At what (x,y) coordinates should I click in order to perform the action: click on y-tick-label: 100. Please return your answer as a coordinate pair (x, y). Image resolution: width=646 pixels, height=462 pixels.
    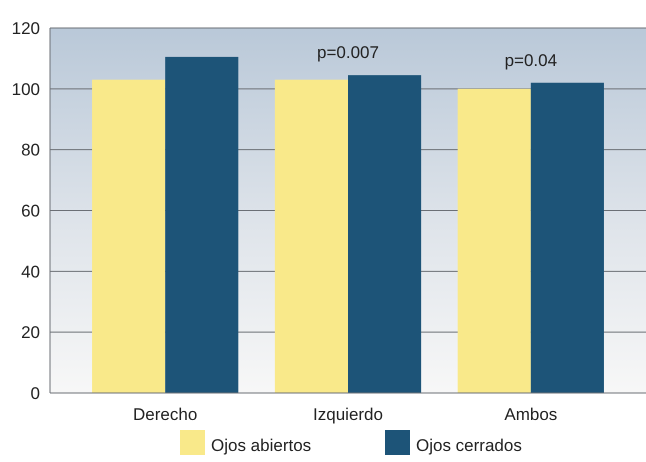
    Looking at the image, I should click on (26, 89).